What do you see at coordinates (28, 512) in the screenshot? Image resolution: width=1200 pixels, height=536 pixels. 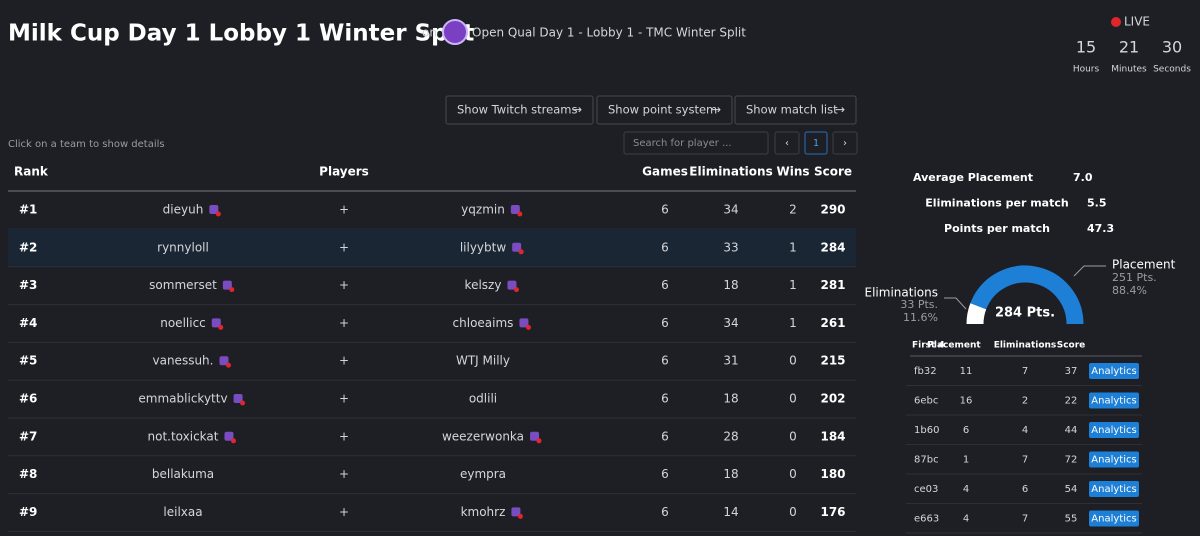 I see `rank: #9` at bounding box center [28, 512].